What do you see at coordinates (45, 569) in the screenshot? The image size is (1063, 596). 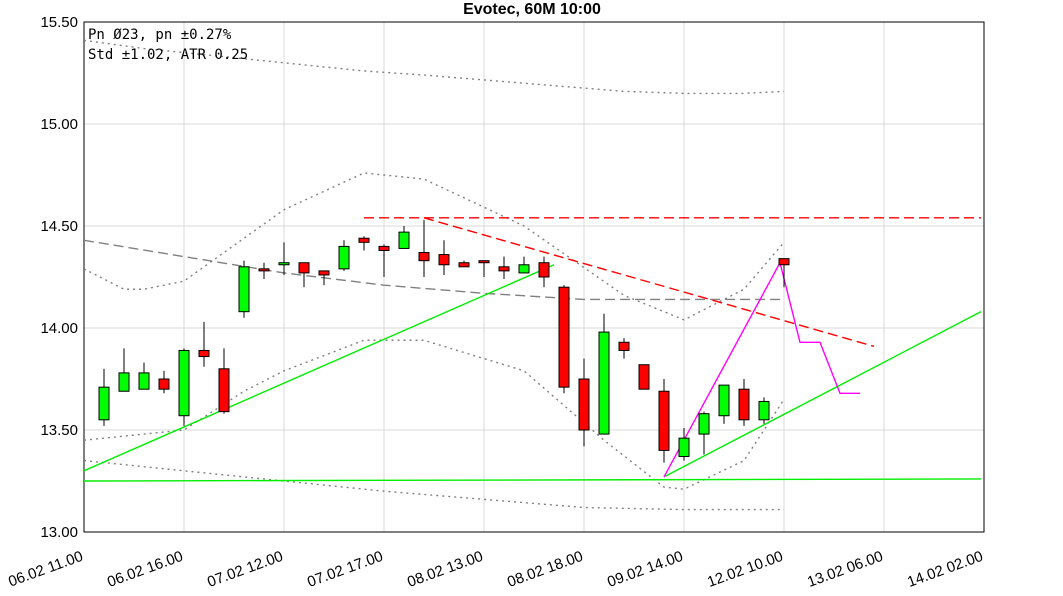 I see `x-tick-label: 06.02 11.00` at bounding box center [45, 569].